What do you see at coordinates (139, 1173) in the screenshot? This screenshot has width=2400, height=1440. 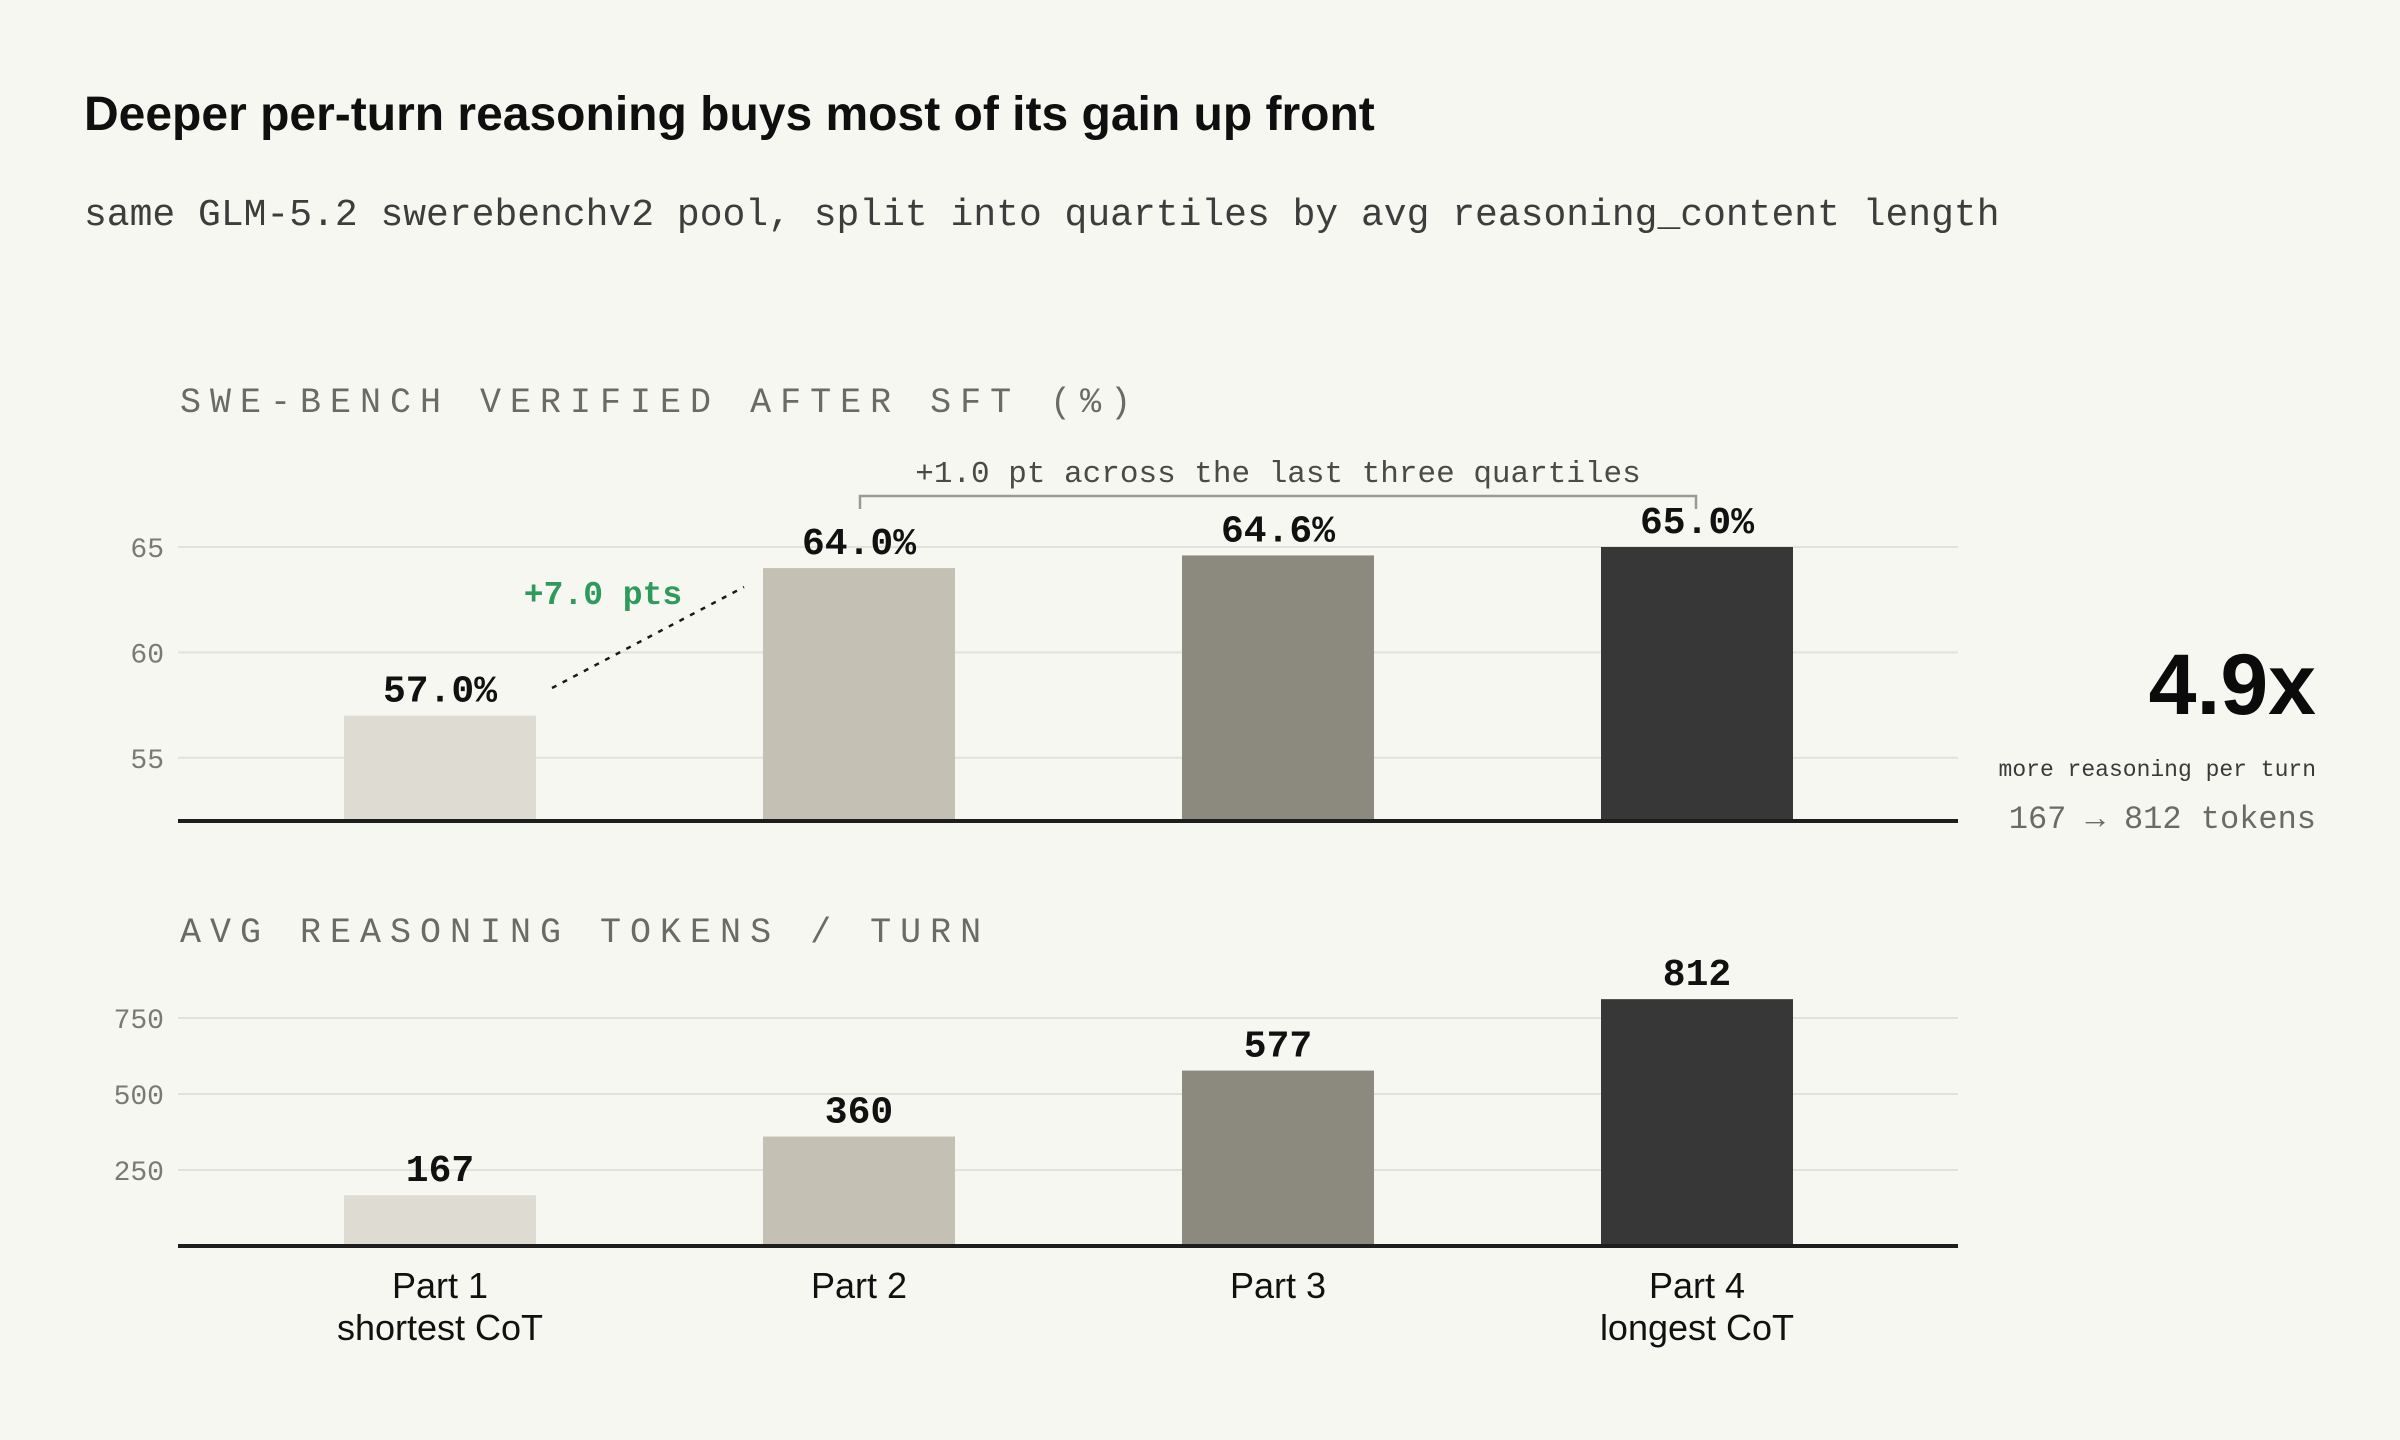 I see `tokens-y-tick-label: 250` at bounding box center [139, 1173].